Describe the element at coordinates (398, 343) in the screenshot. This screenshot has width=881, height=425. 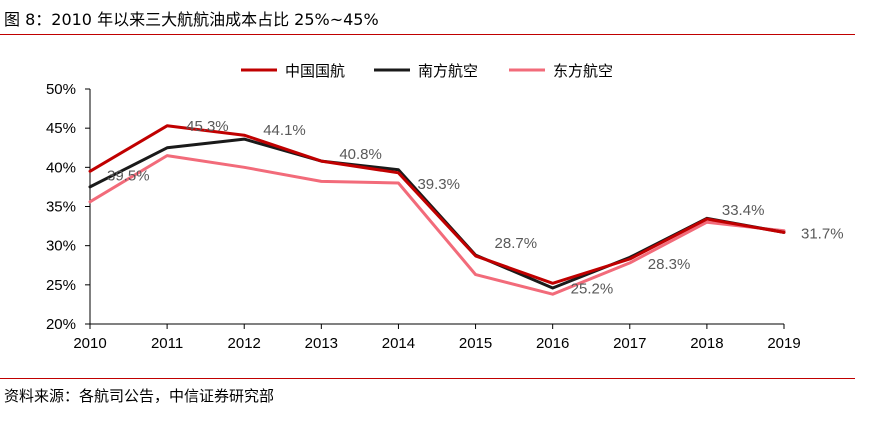
I see `x-tick-label: 2014` at that location.